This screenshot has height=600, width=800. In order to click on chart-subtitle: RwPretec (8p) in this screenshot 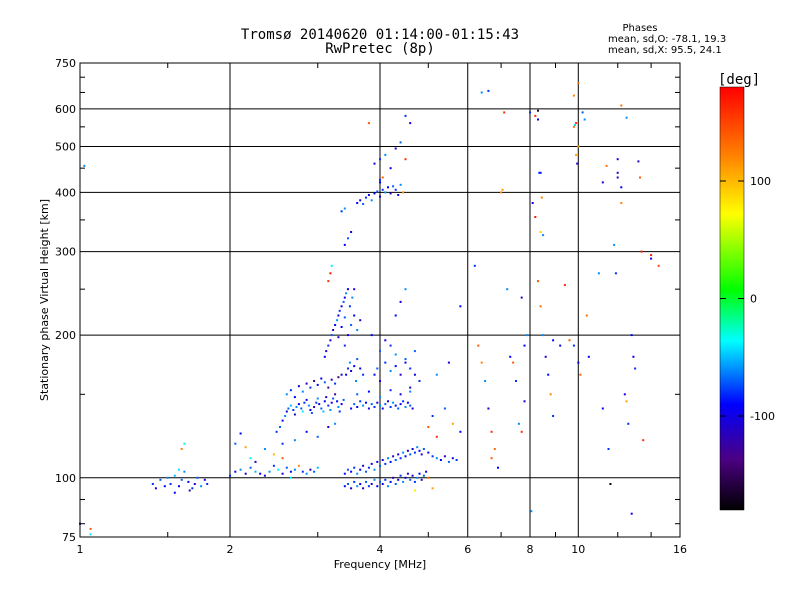, I will do `click(380, 49)`.